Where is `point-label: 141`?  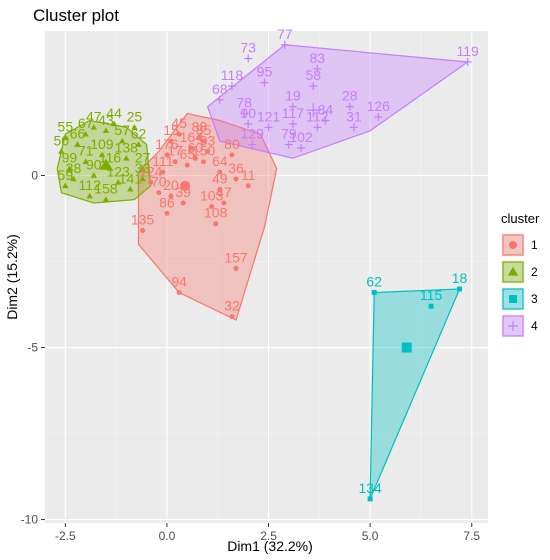
point-label: 141 is located at coordinates (131, 178).